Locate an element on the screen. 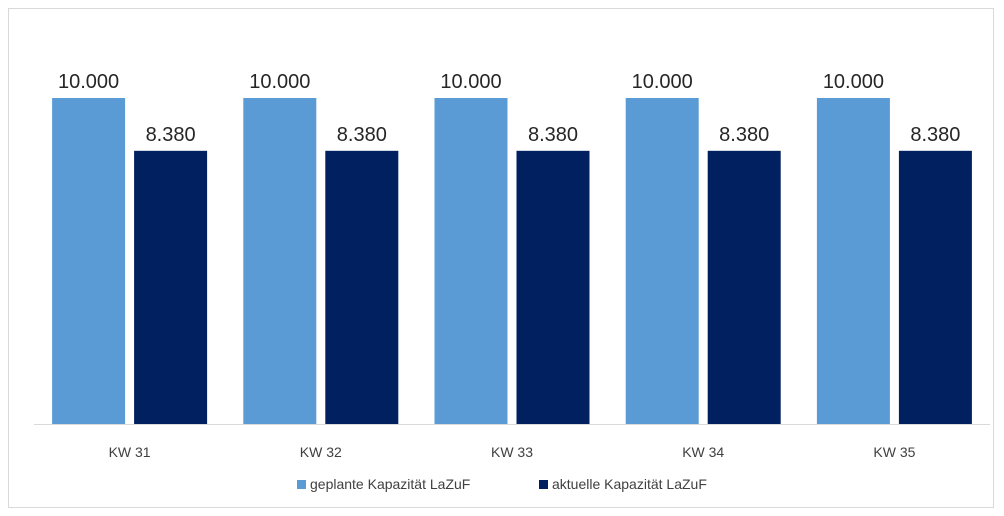 This screenshot has width=1004, height=516. data-label-current-1: 8.380 is located at coordinates (171, 135).